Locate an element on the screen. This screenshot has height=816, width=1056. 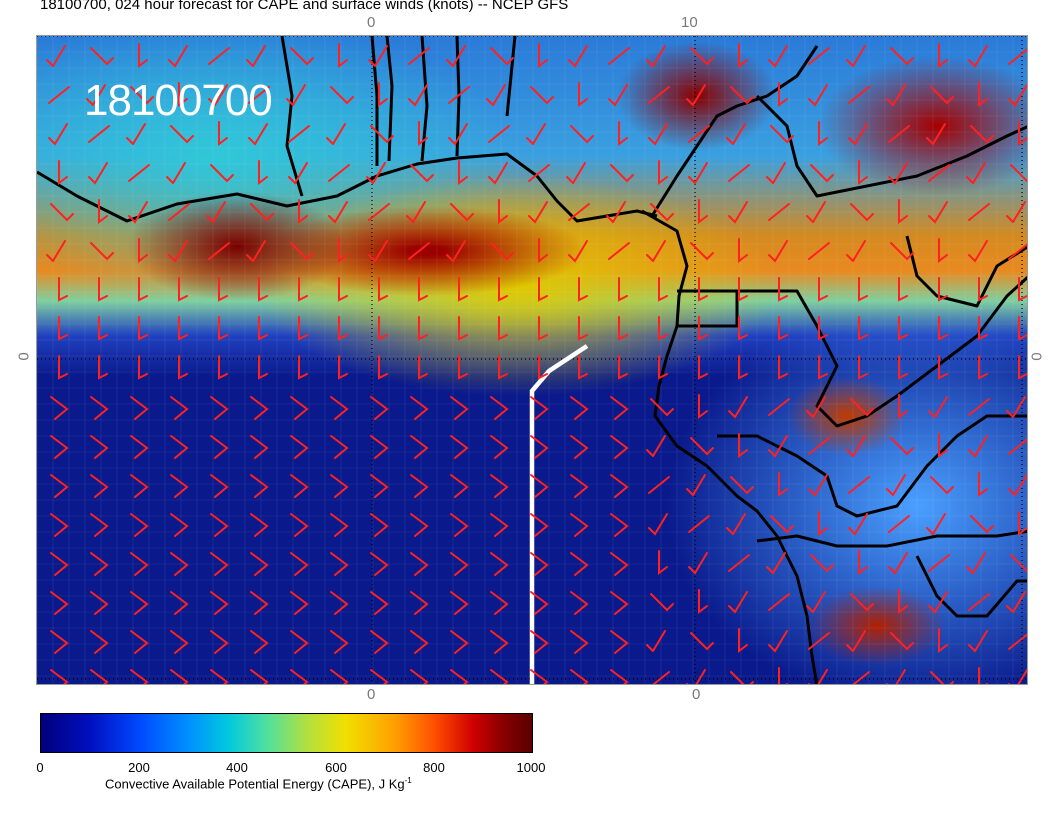
west-africa-coast is located at coordinates (347, 187).